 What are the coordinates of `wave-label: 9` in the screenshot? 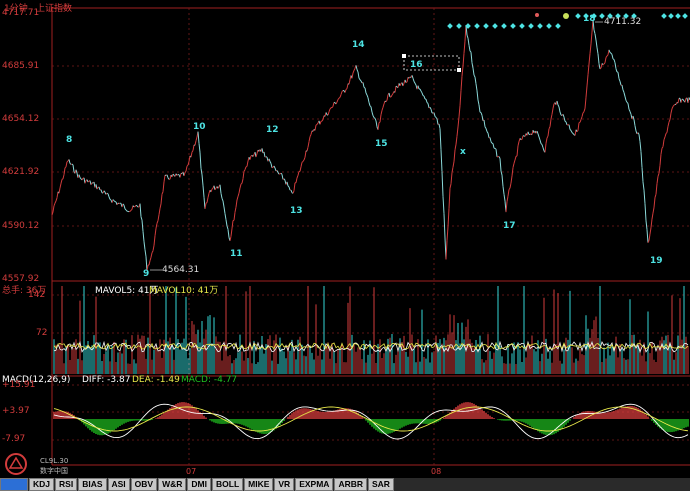 It's located at (146, 274).